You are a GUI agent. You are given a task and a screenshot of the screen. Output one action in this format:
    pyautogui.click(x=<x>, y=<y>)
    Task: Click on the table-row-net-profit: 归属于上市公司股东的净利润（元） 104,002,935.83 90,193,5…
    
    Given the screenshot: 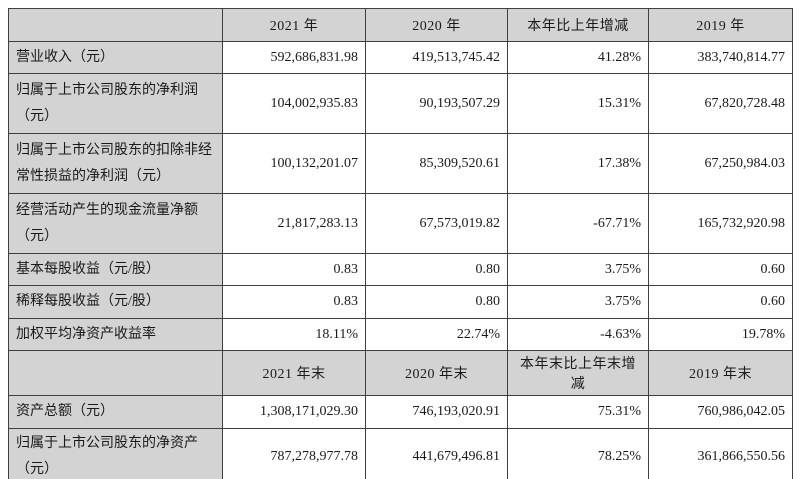 What is the action you would take?
    pyautogui.click(x=400, y=103)
    